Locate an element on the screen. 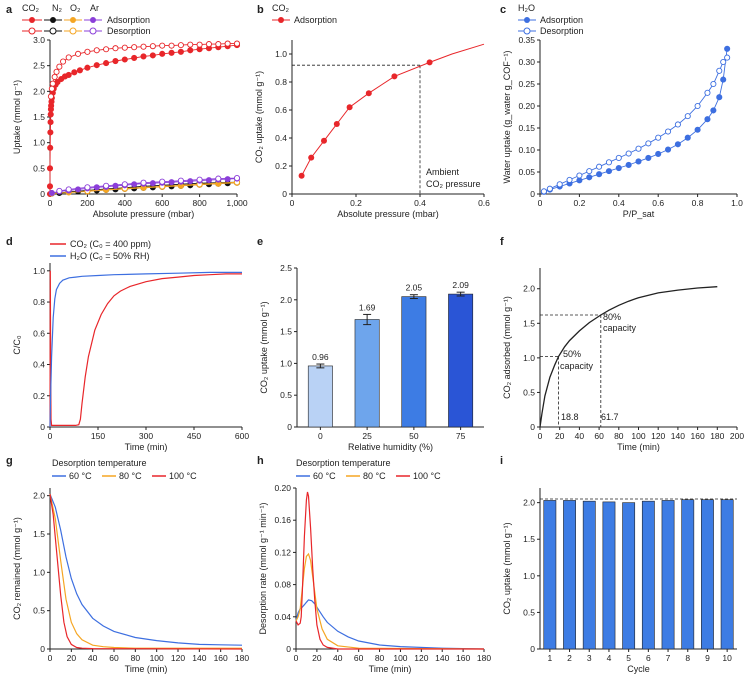  legend-b-ads-marker is located at coordinates (281, 20).